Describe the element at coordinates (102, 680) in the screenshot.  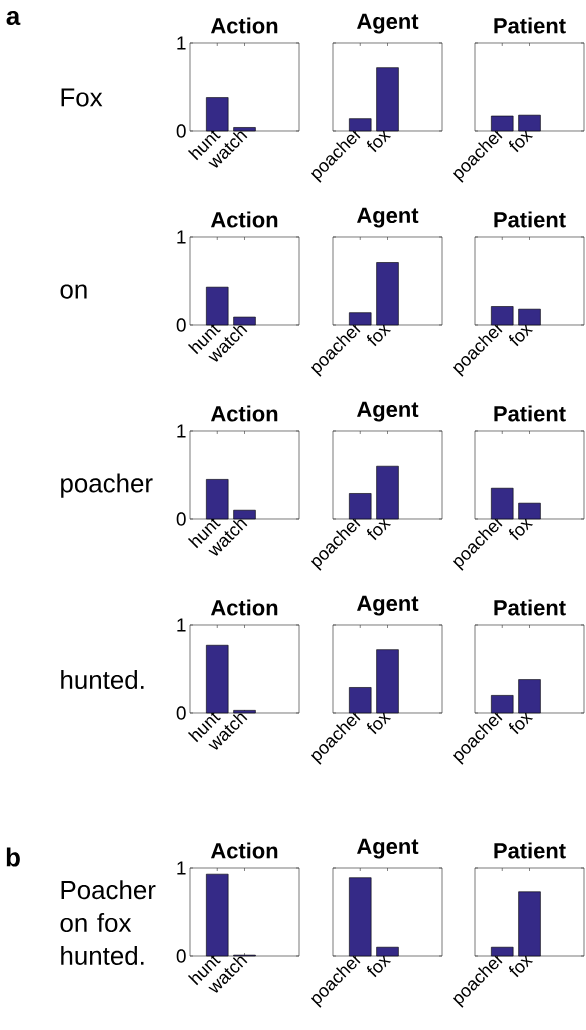
I see `y-axis-title: hunted.` at that location.